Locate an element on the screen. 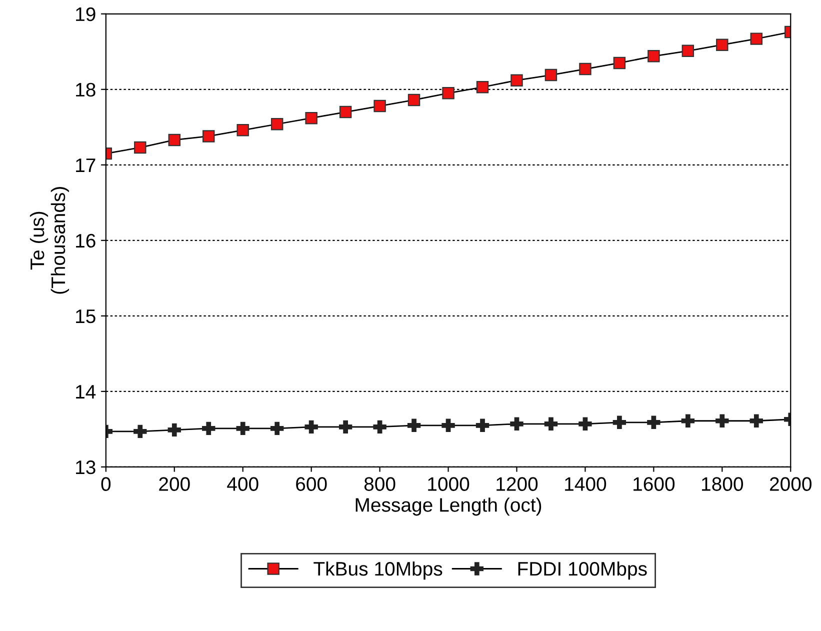 The width and height of the screenshot is (821, 631). x-tick-label: 1000 is located at coordinates (449, 484).